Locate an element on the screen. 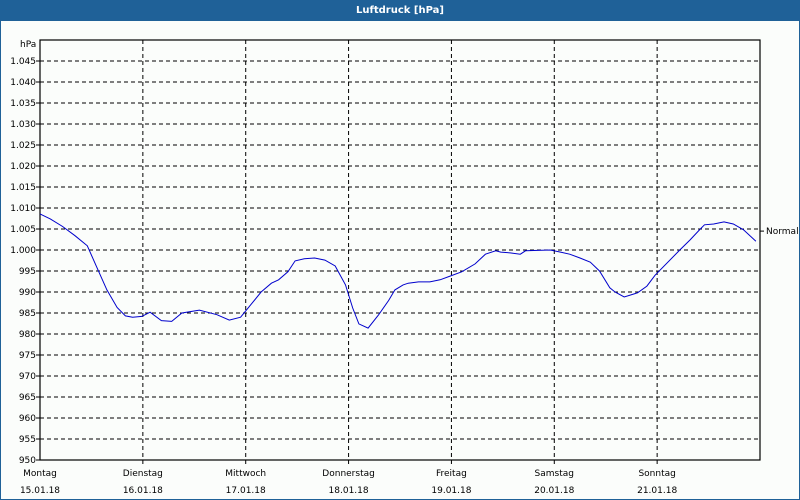 This screenshot has height=500, width=800. y-tick-label: 1.010 is located at coordinates (23, 209).